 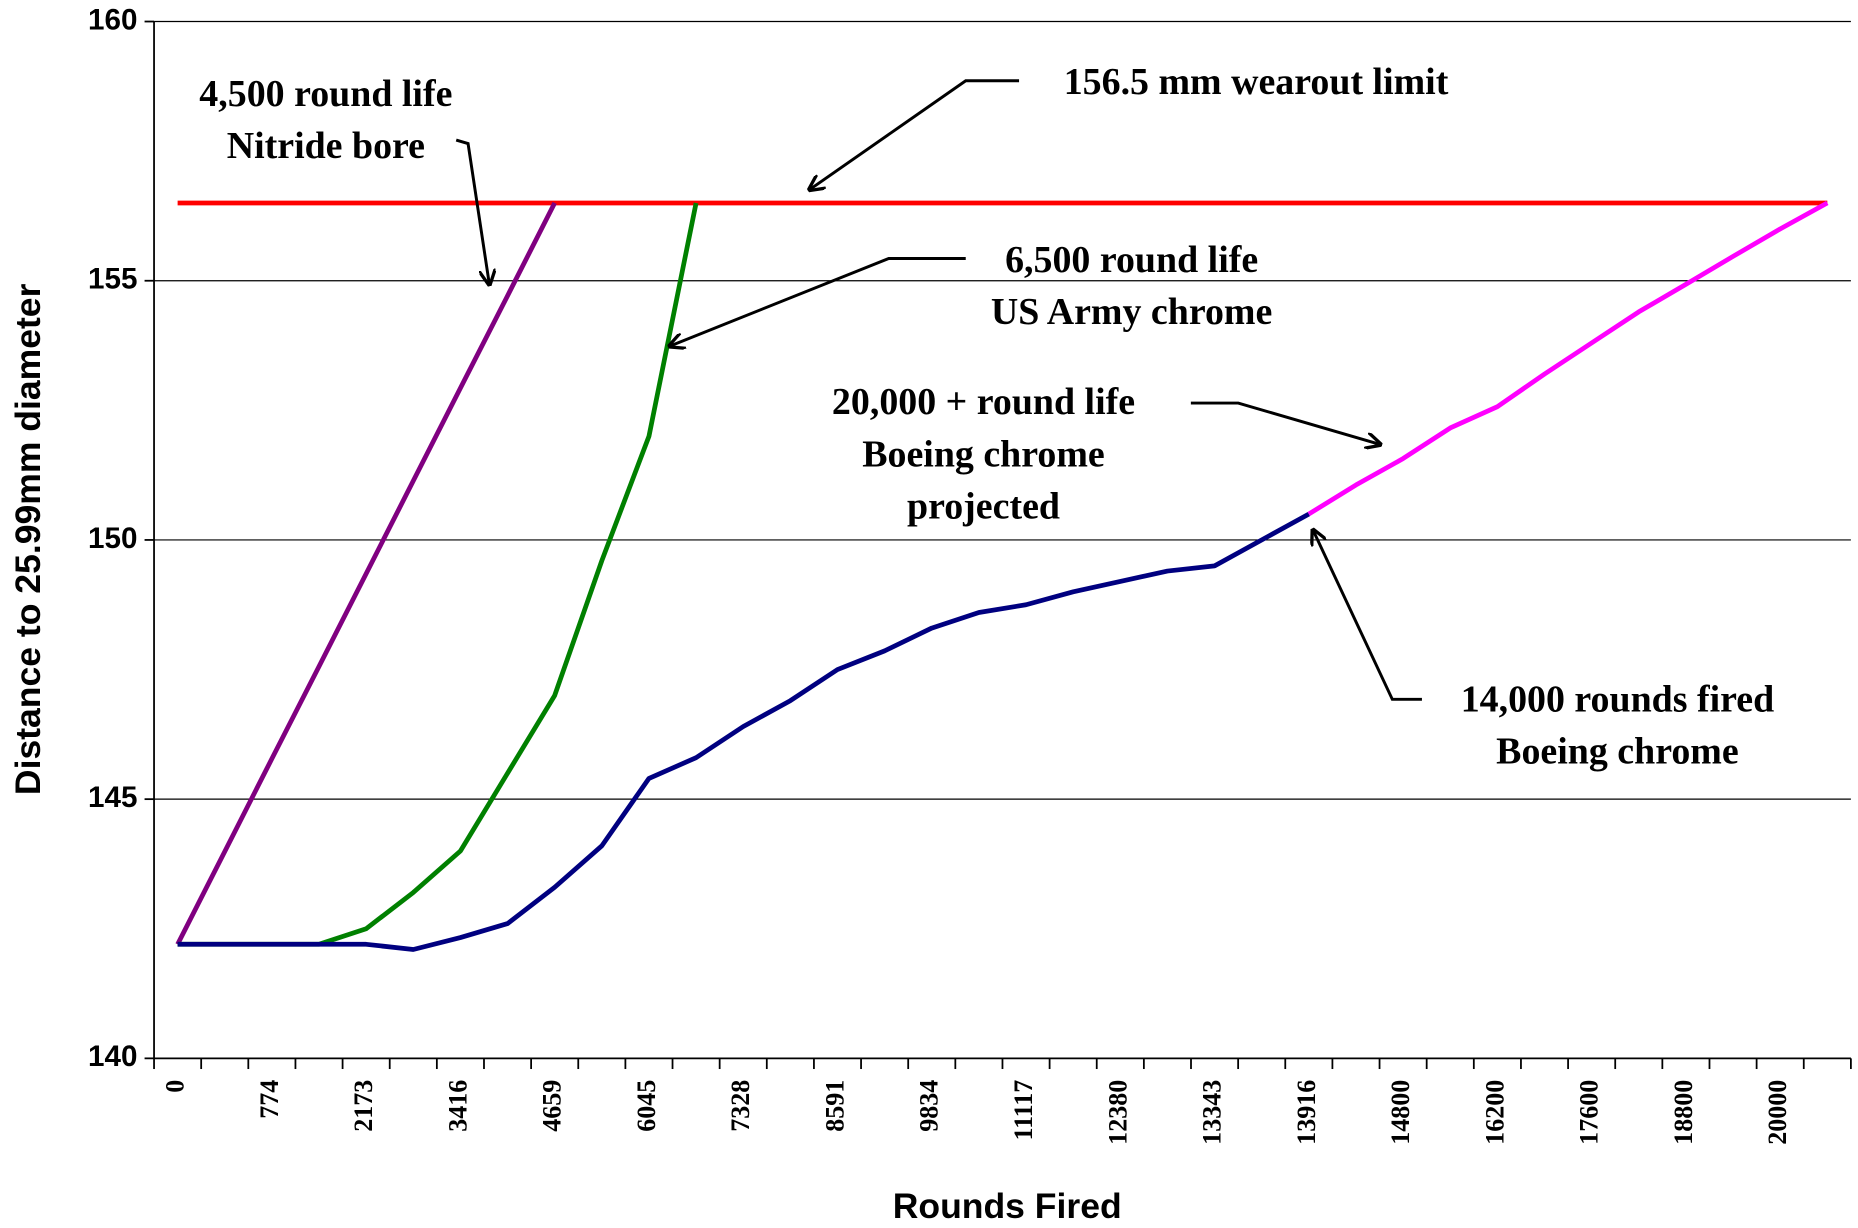 I want to click on annotation: 6,500 round life, so click(x=1131, y=260).